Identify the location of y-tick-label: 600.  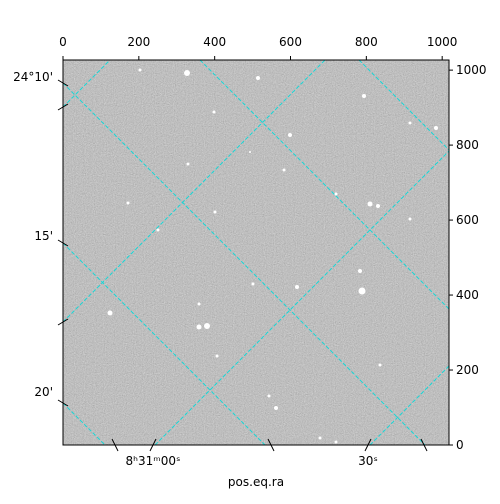
(467, 220).